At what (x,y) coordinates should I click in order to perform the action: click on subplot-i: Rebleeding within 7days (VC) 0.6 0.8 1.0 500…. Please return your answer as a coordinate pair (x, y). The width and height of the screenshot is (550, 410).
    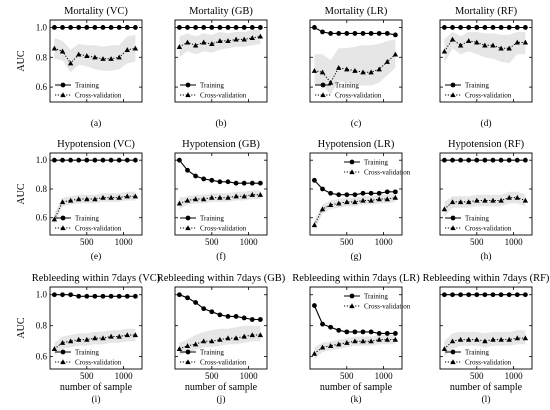
    Looking at the image, I should click on (88, 339).